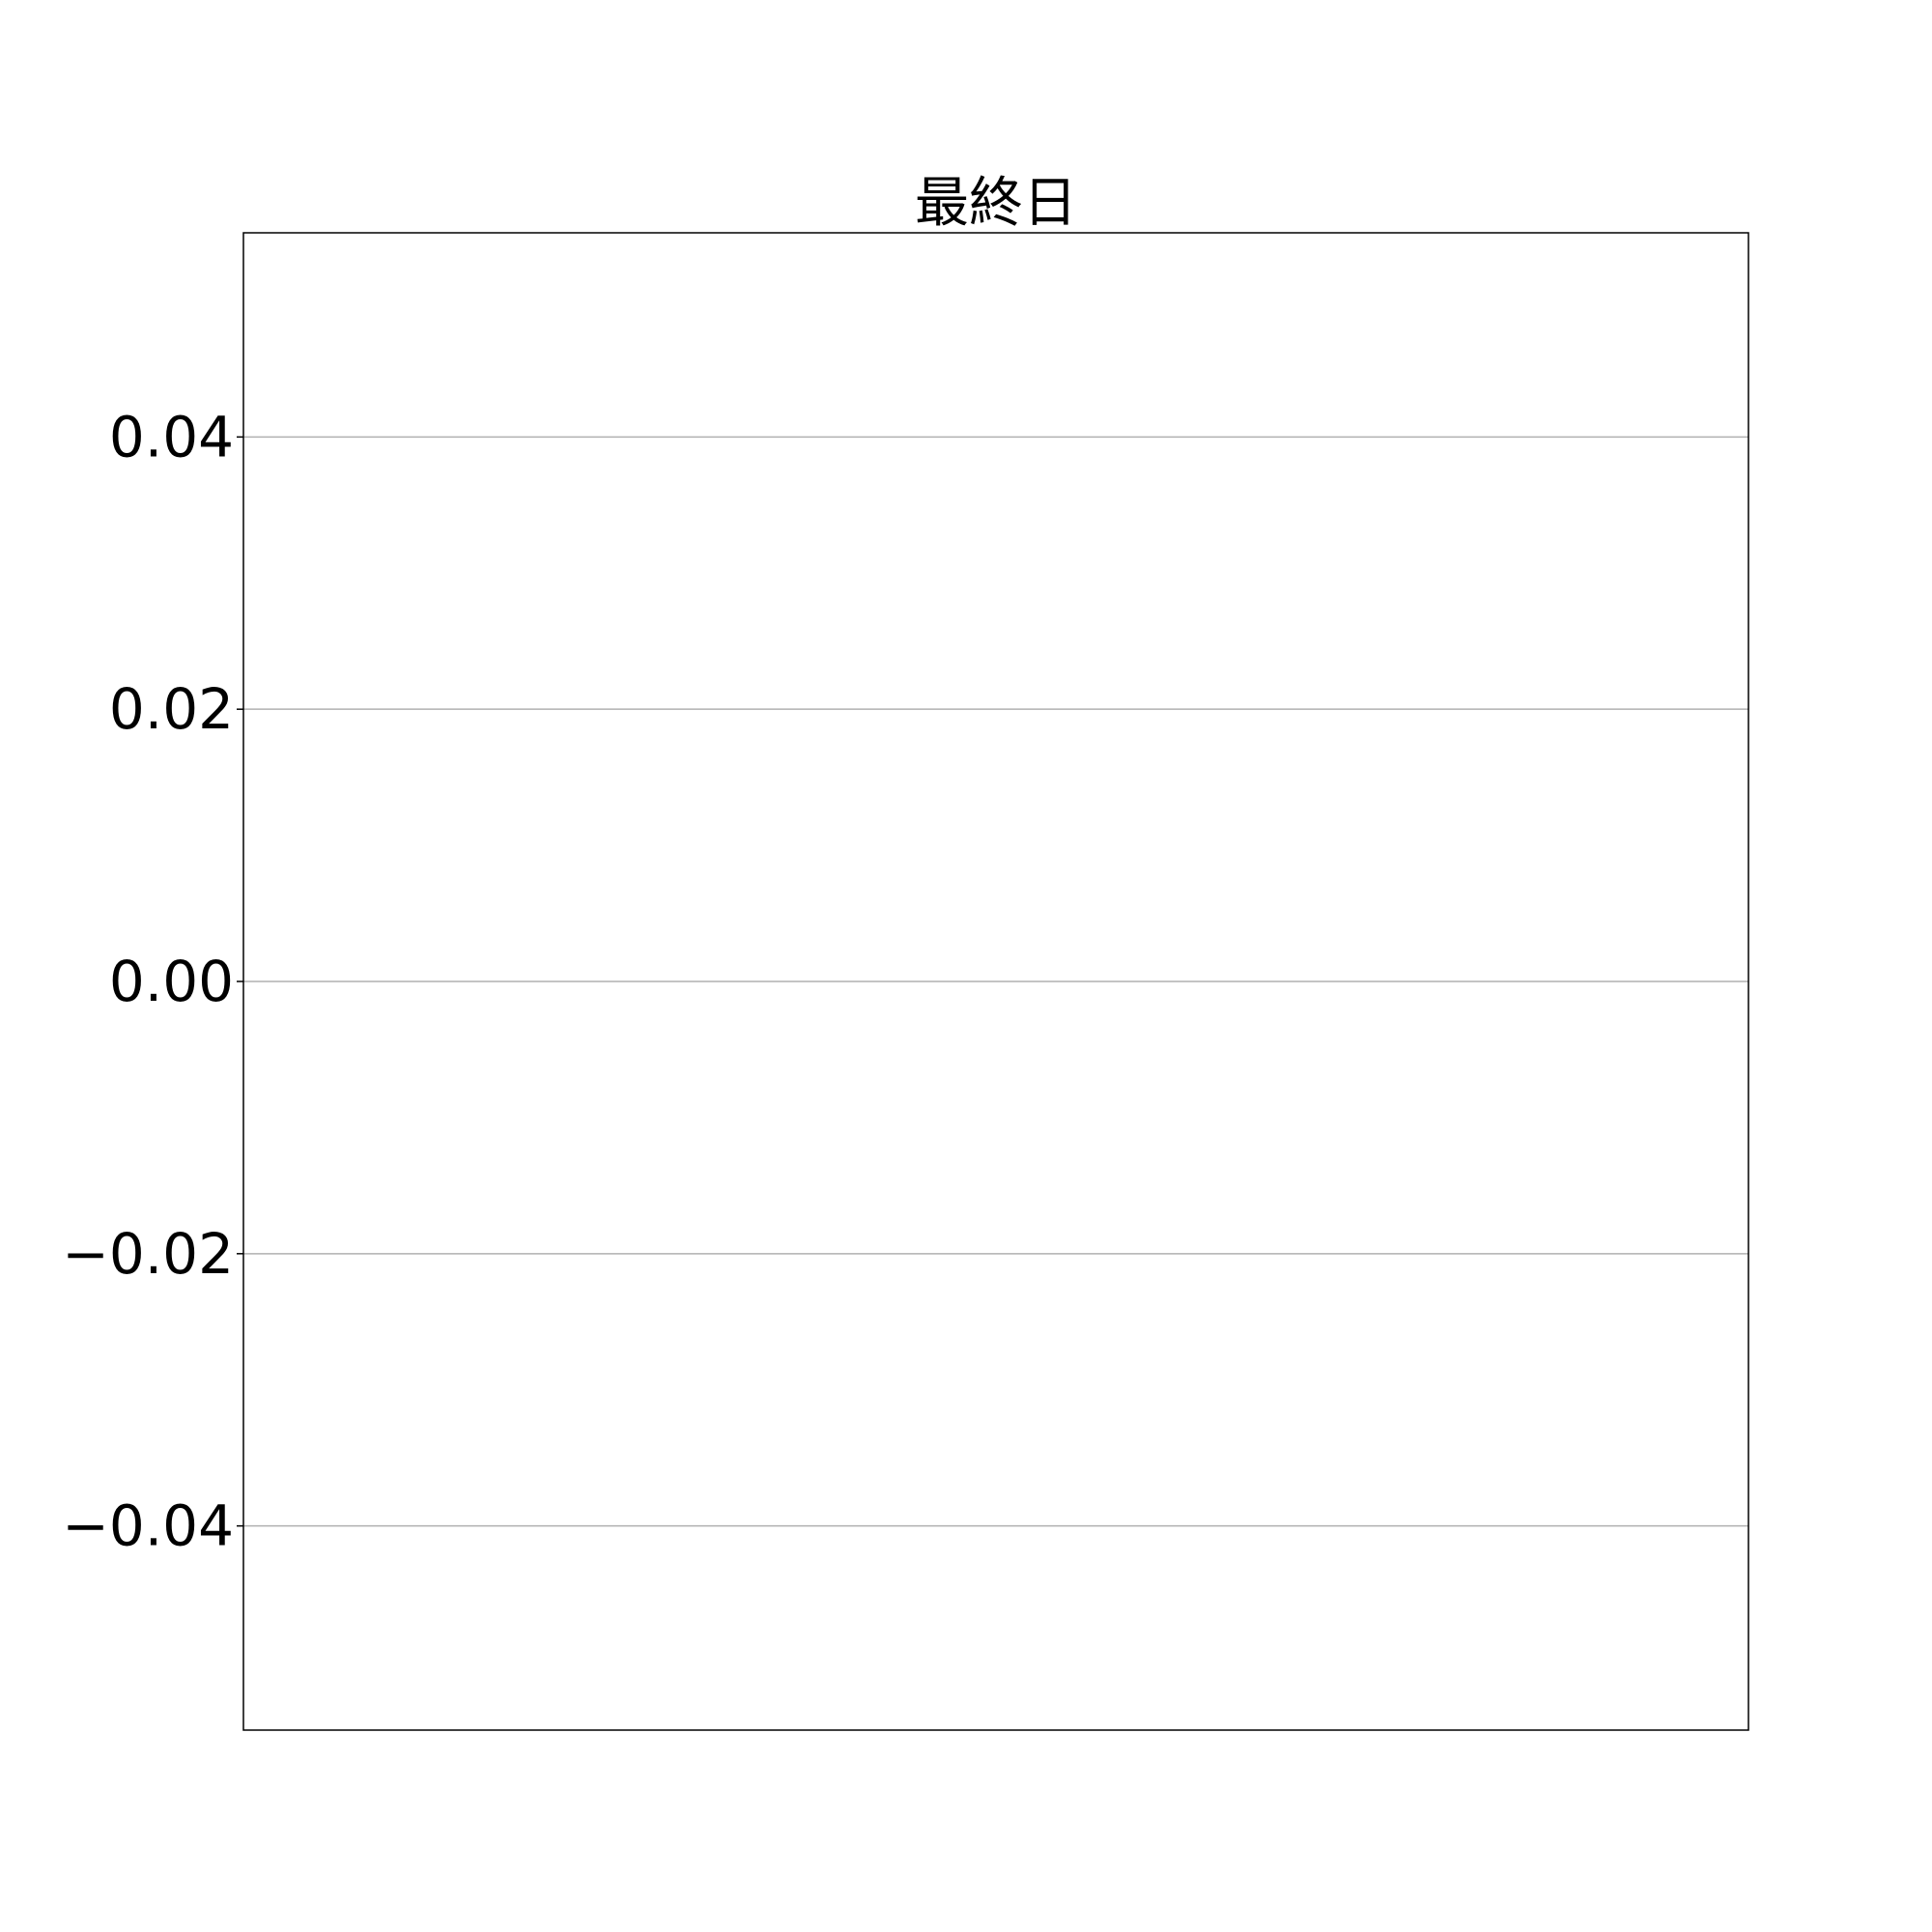 The width and height of the screenshot is (1932, 1932). I want to click on y-tick-label: −0.04, so click(148, 1526).